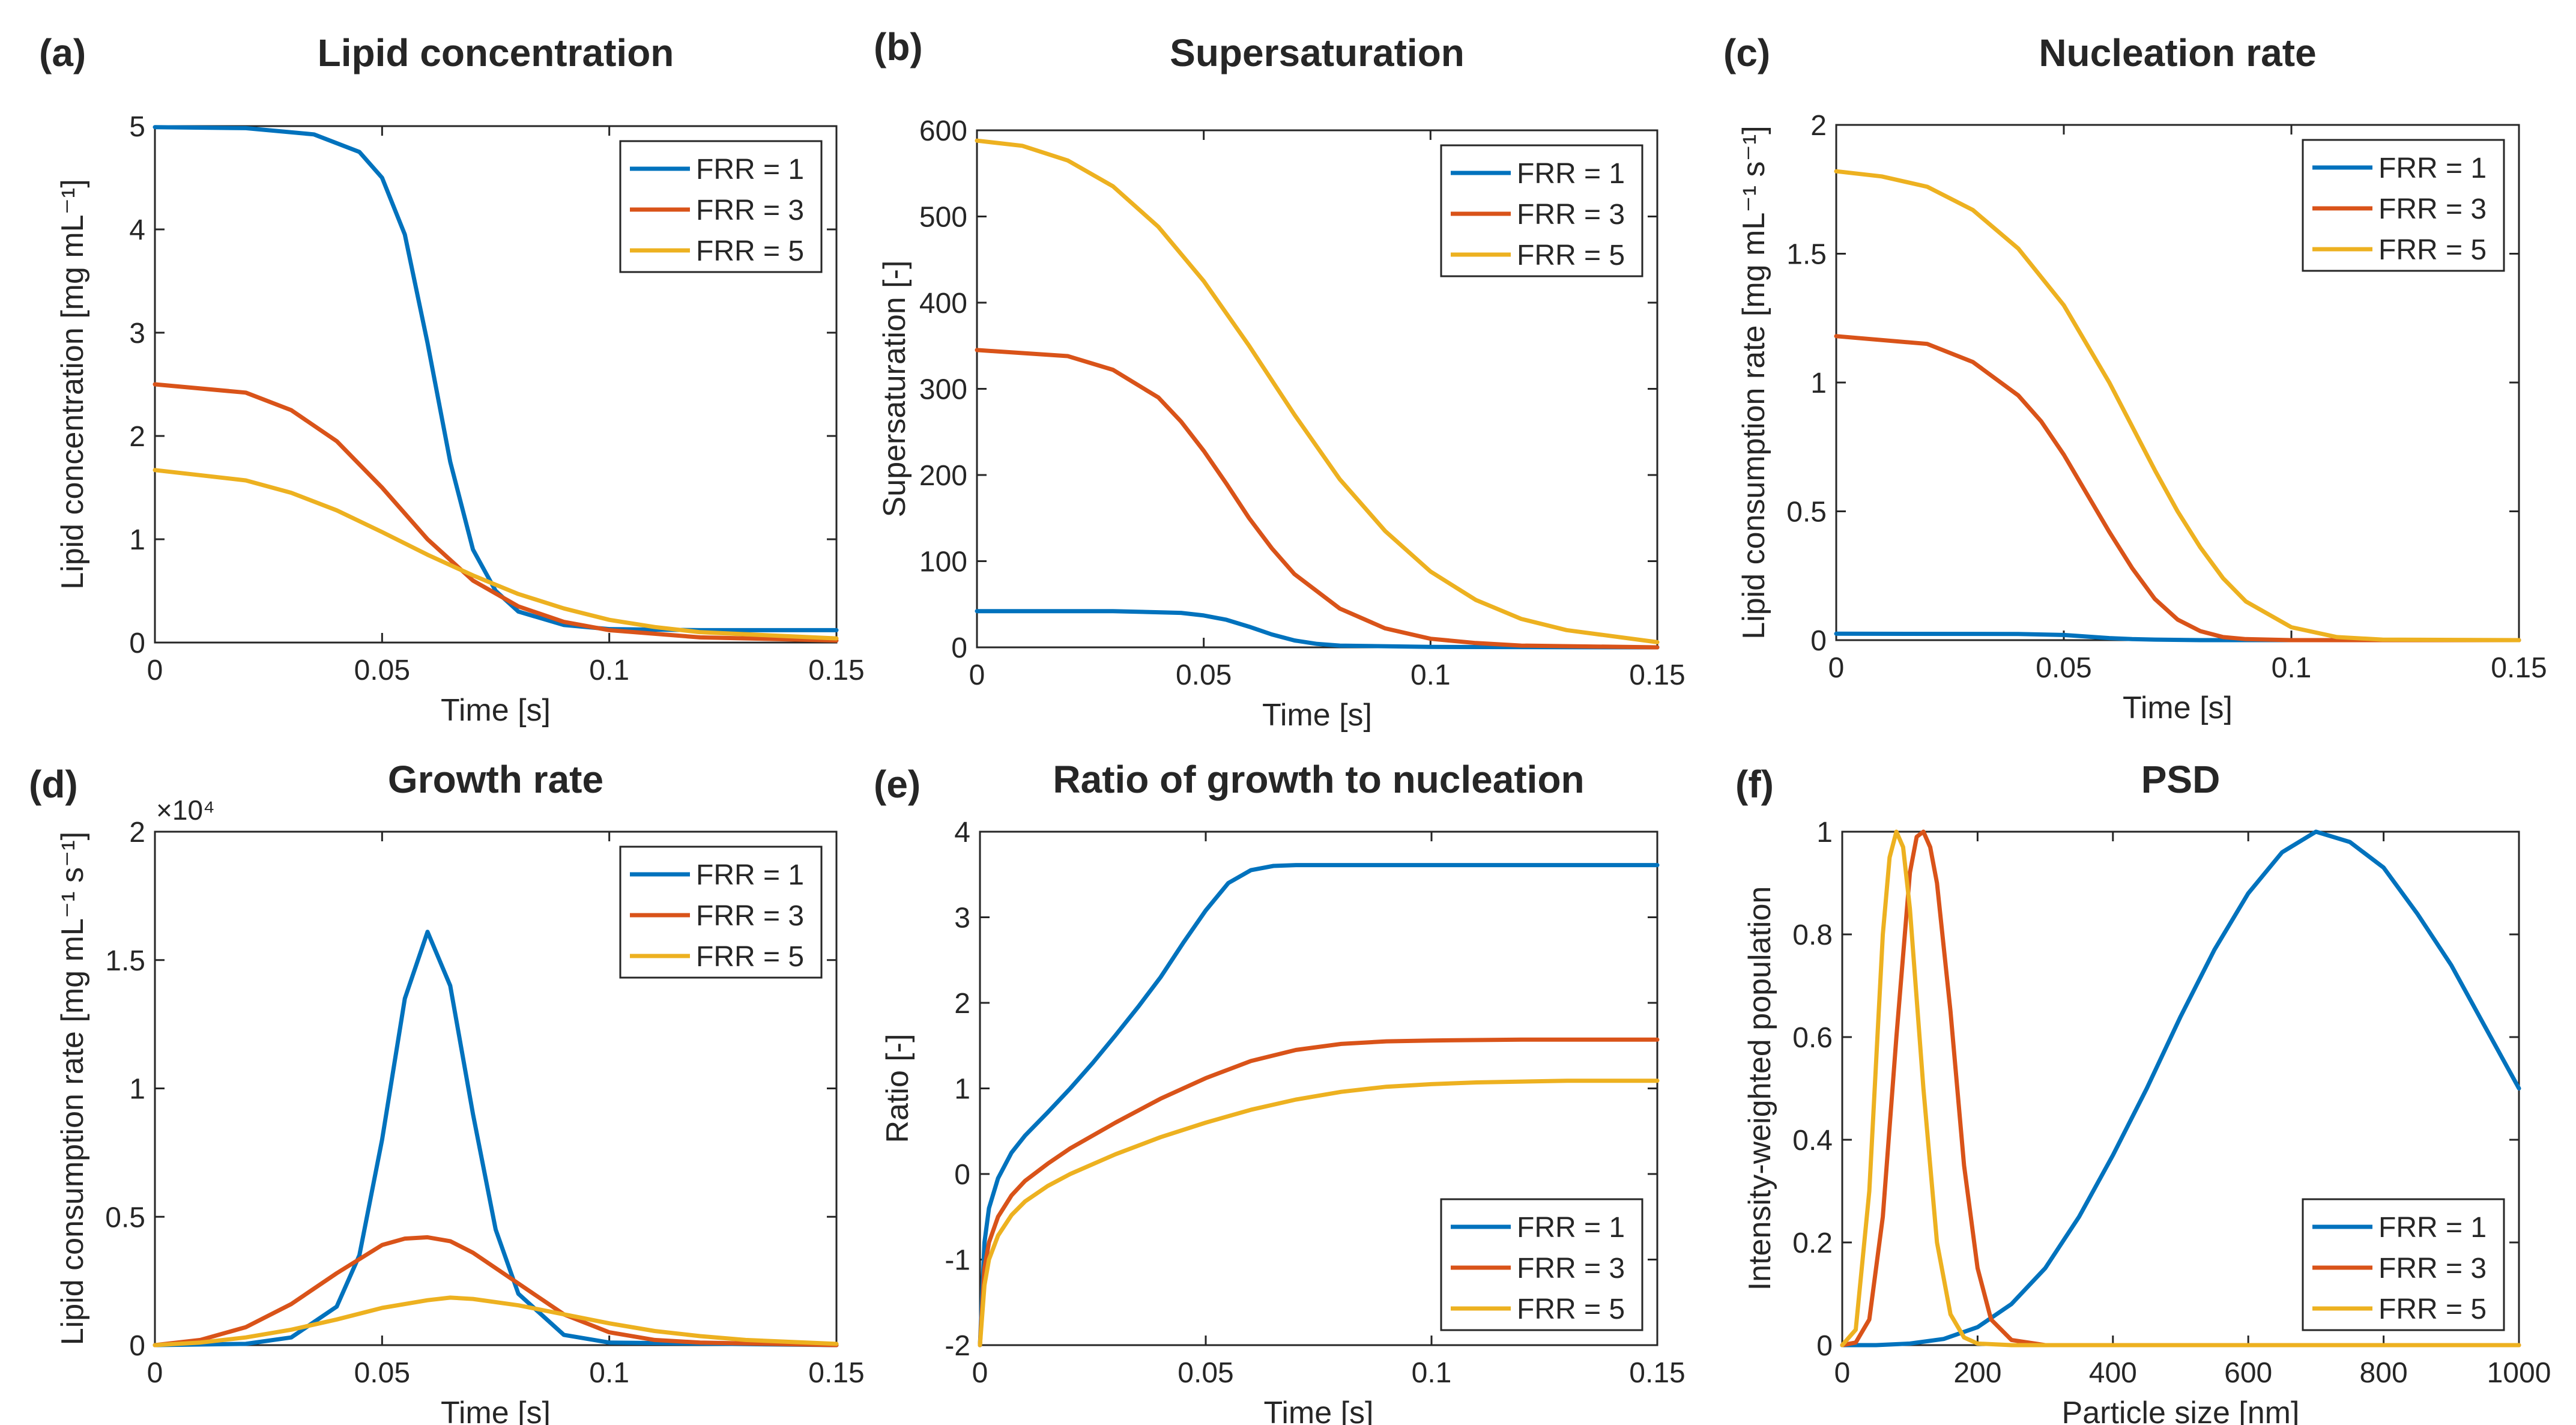  What do you see at coordinates (943, 131) in the screenshot?
I see `y-tick-label: 600` at bounding box center [943, 131].